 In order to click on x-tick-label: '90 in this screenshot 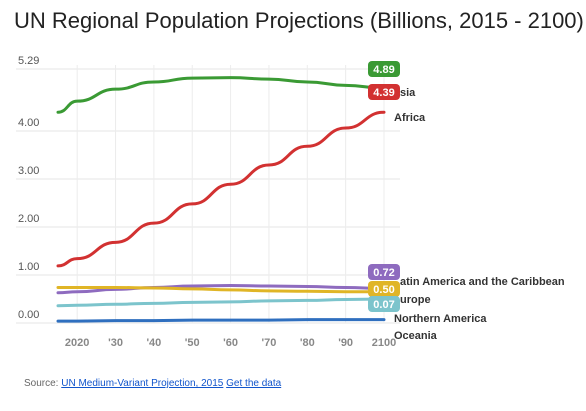, I will do `click(345, 343)`.